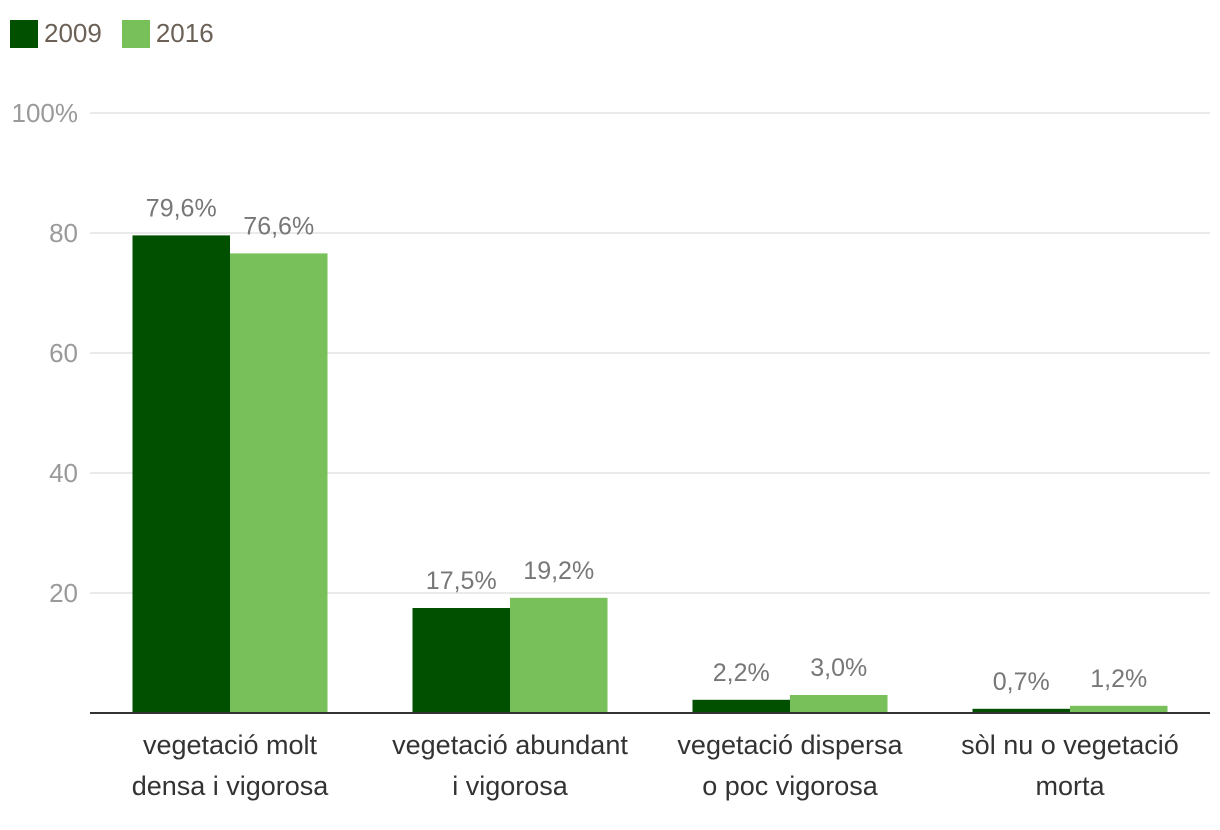 Image resolution: width=1220 pixels, height=830 pixels. What do you see at coordinates (63, 353) in the screenshot?
I see `y-tick-label: 60` at bounding box center [63, 353].